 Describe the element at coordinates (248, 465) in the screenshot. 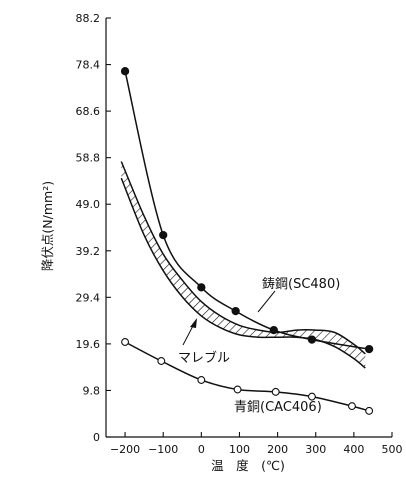

I see `x-axis-title: 温 度 (℃)` at that location.